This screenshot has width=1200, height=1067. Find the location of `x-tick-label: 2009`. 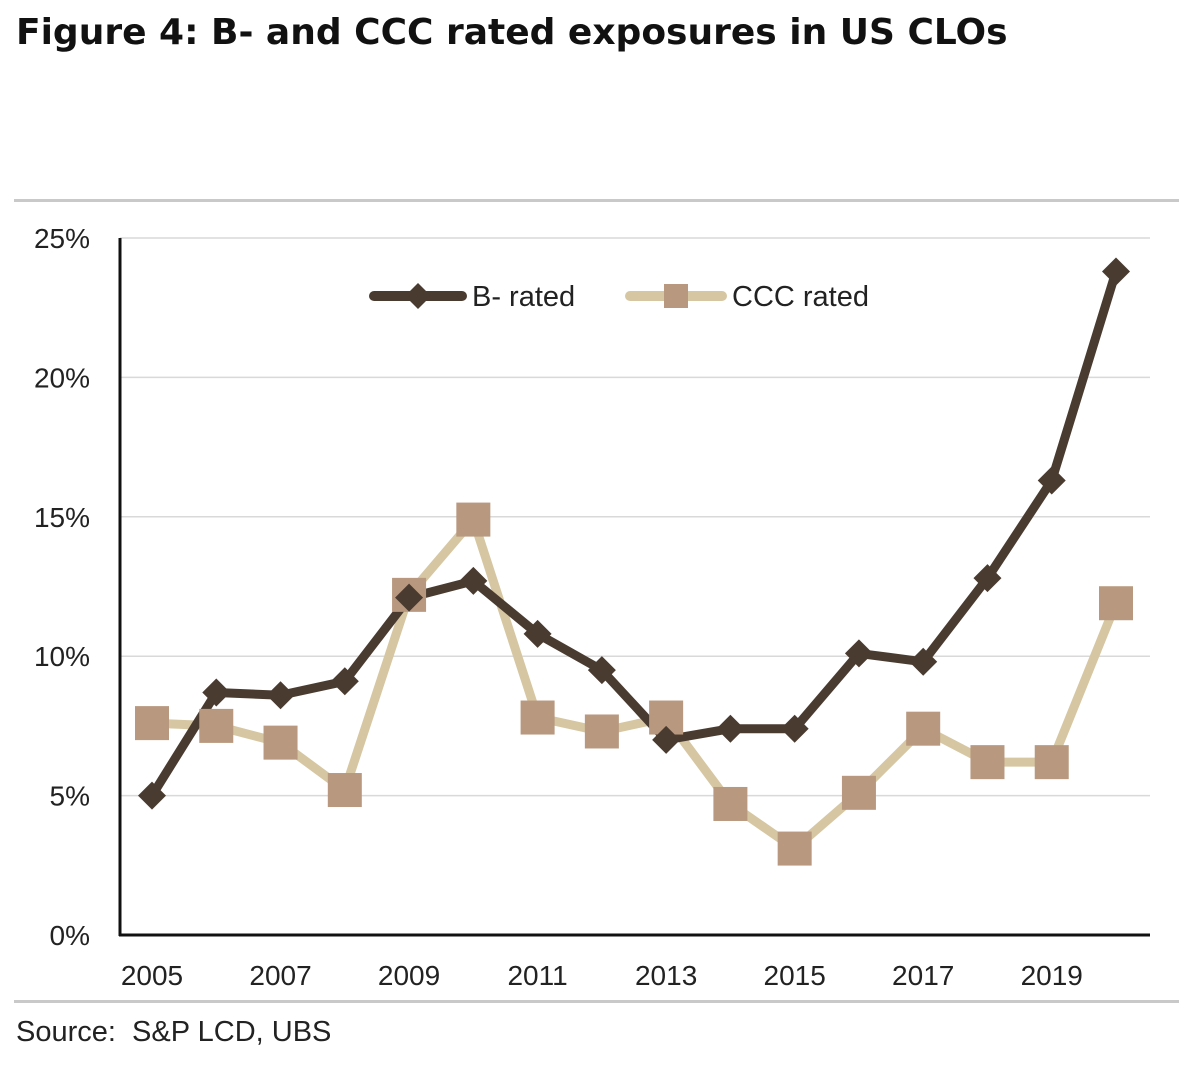

x-tick-label: 2009 is located at coordinates (409, 975).